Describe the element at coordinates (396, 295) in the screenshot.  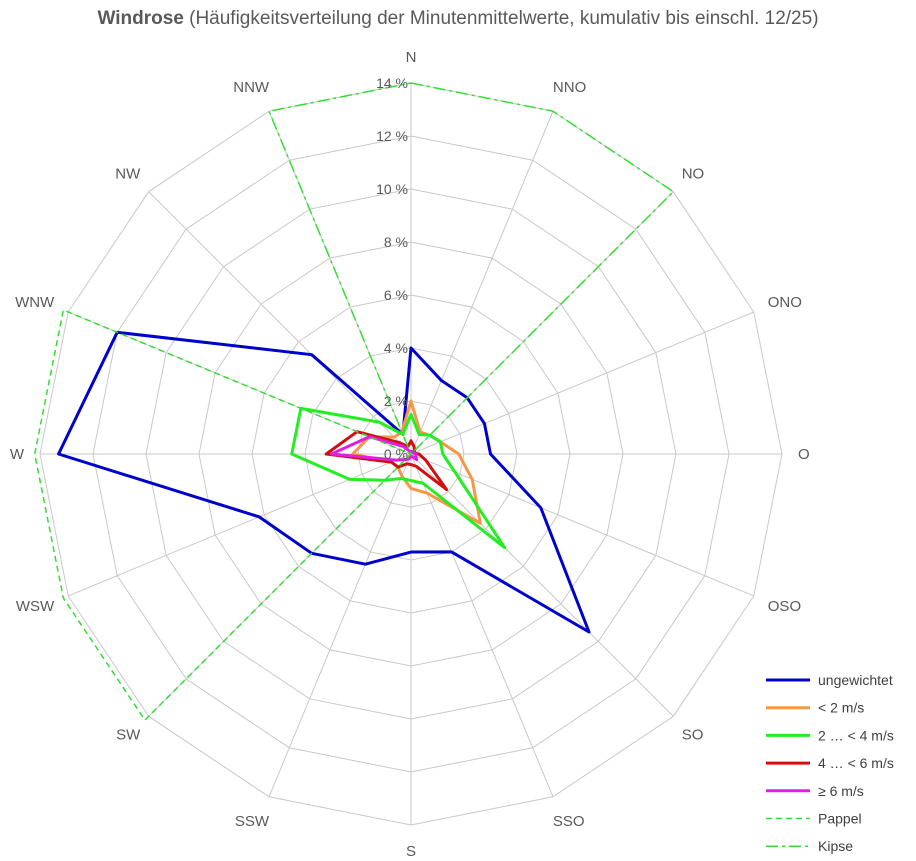
I see `radial-tick-label: 6 %` at that location.